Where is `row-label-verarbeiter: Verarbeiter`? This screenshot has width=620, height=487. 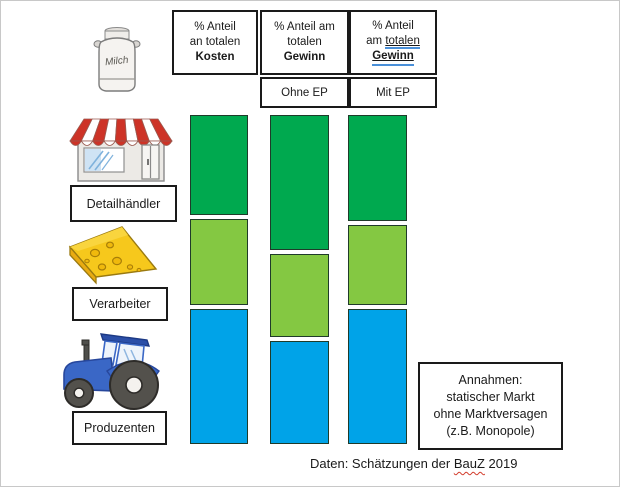 row-label-verarbeiter: Verarbeiter is located at coordinates (120, 304).